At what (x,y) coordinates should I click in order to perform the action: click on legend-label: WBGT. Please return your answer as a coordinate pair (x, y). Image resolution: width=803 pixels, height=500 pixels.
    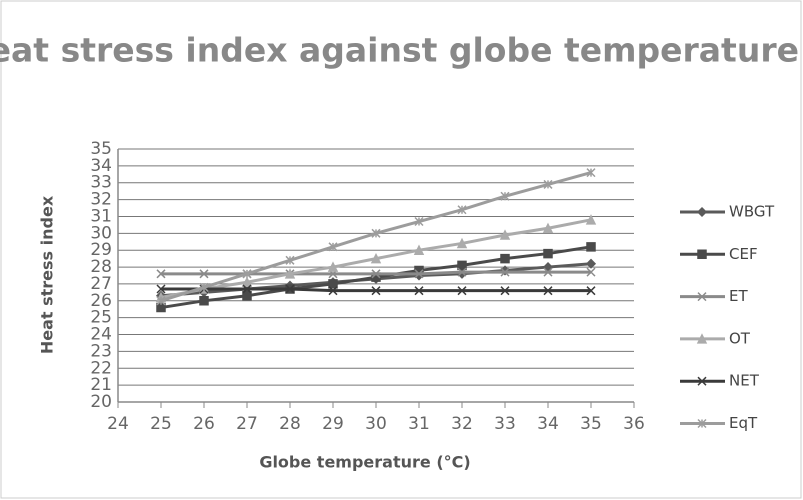
    Looking at the image, I should click on (752, 212).